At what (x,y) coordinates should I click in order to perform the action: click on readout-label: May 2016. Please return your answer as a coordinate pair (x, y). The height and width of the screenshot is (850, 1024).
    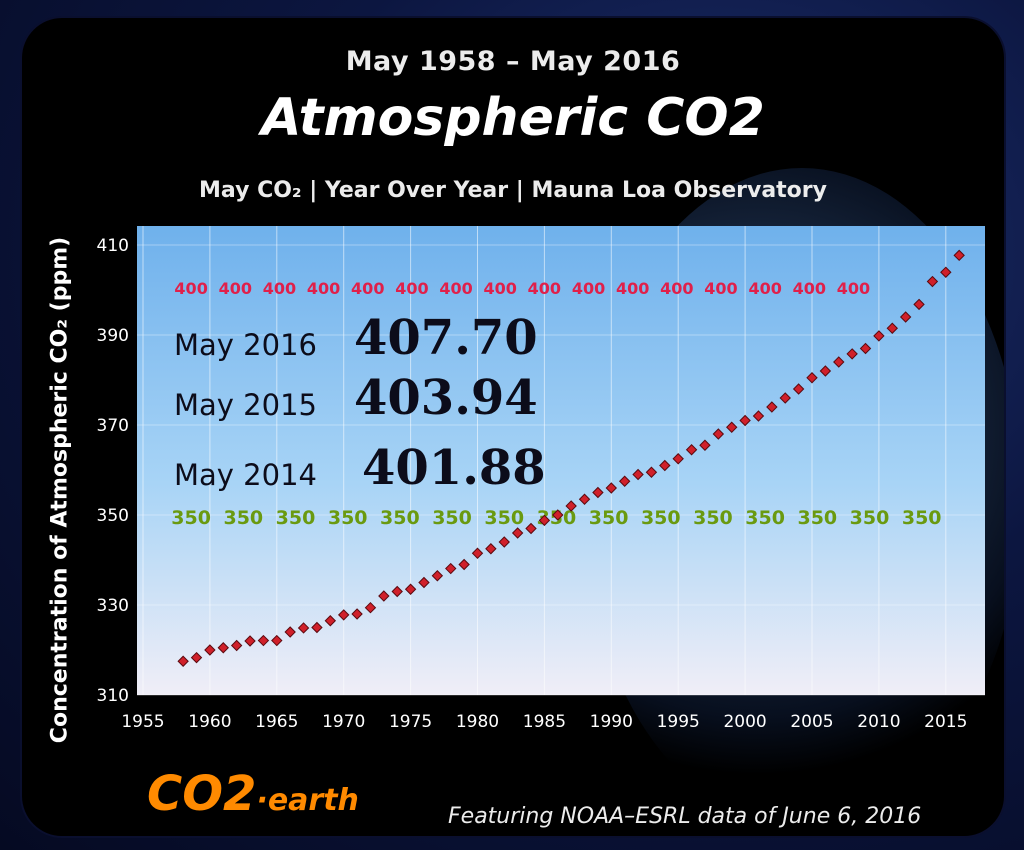
    Looking at the image, I should click on (245, 345).